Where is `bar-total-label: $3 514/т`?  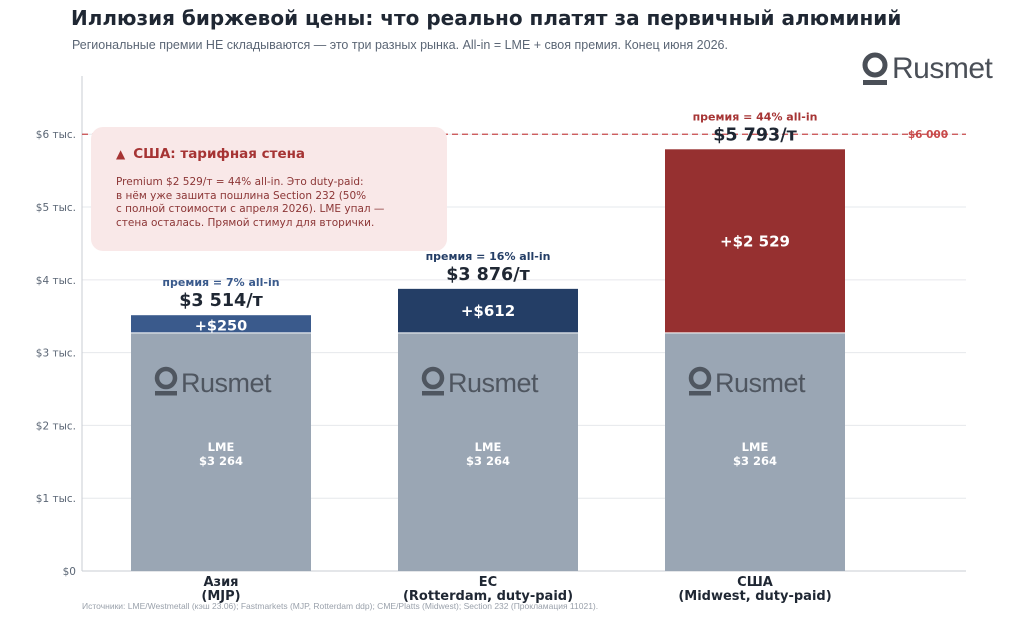 bar-total-label: $3 514/т is located at coordinates (221, 301).